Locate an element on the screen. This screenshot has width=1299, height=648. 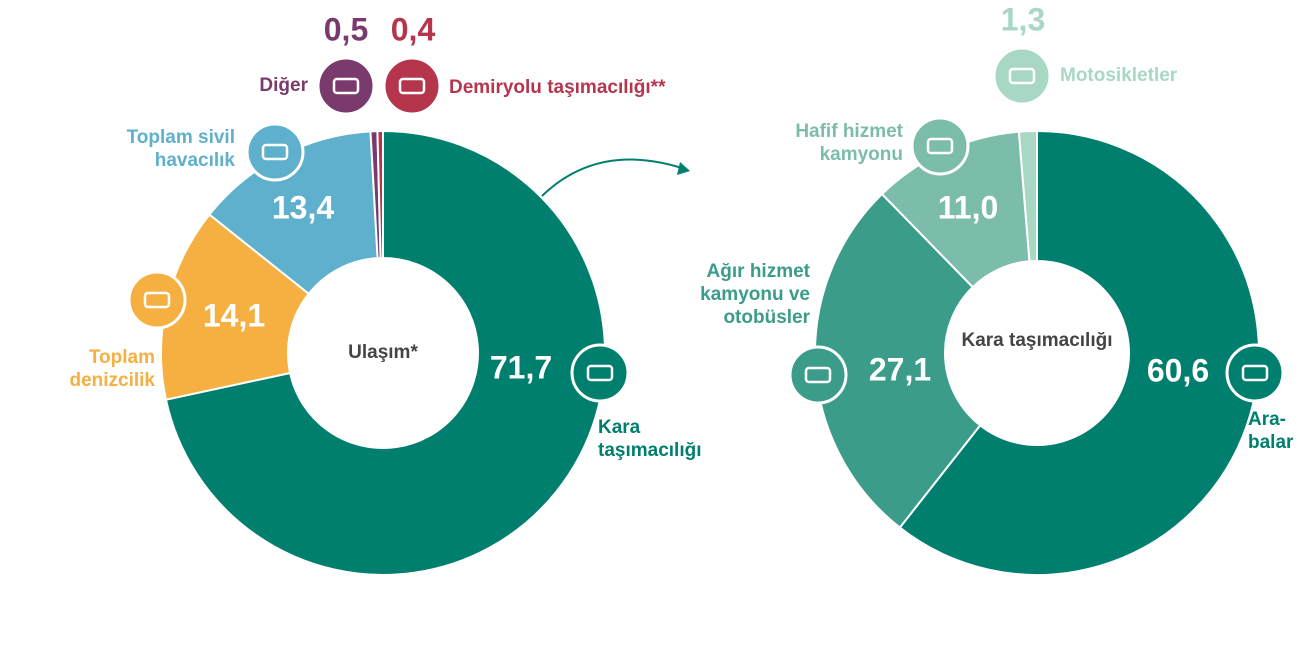
value-label: 11,0 is located at coordinates (968, 207).